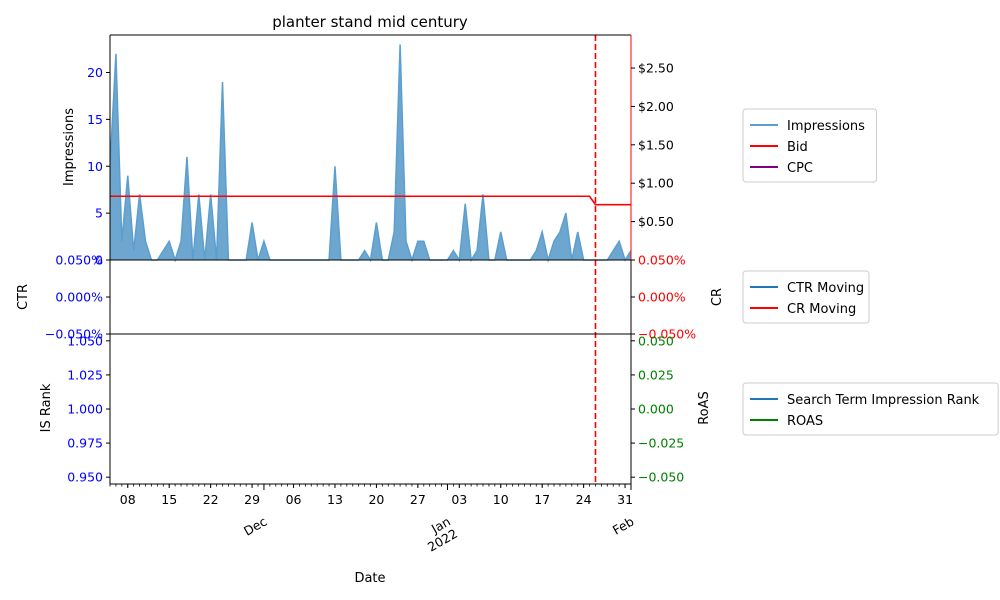  I want to click on legend-label: Bid, so click(797, 147).